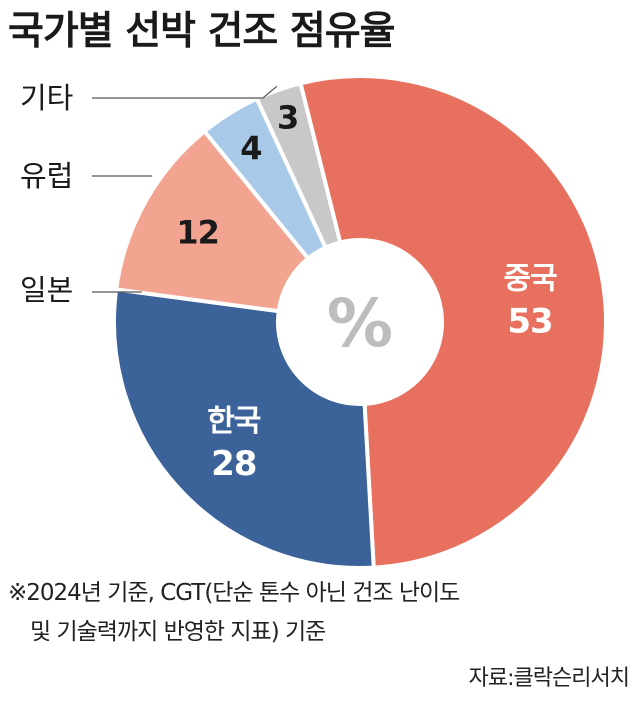  I want to click on slice-label-other: 기타, so click(46, 98).